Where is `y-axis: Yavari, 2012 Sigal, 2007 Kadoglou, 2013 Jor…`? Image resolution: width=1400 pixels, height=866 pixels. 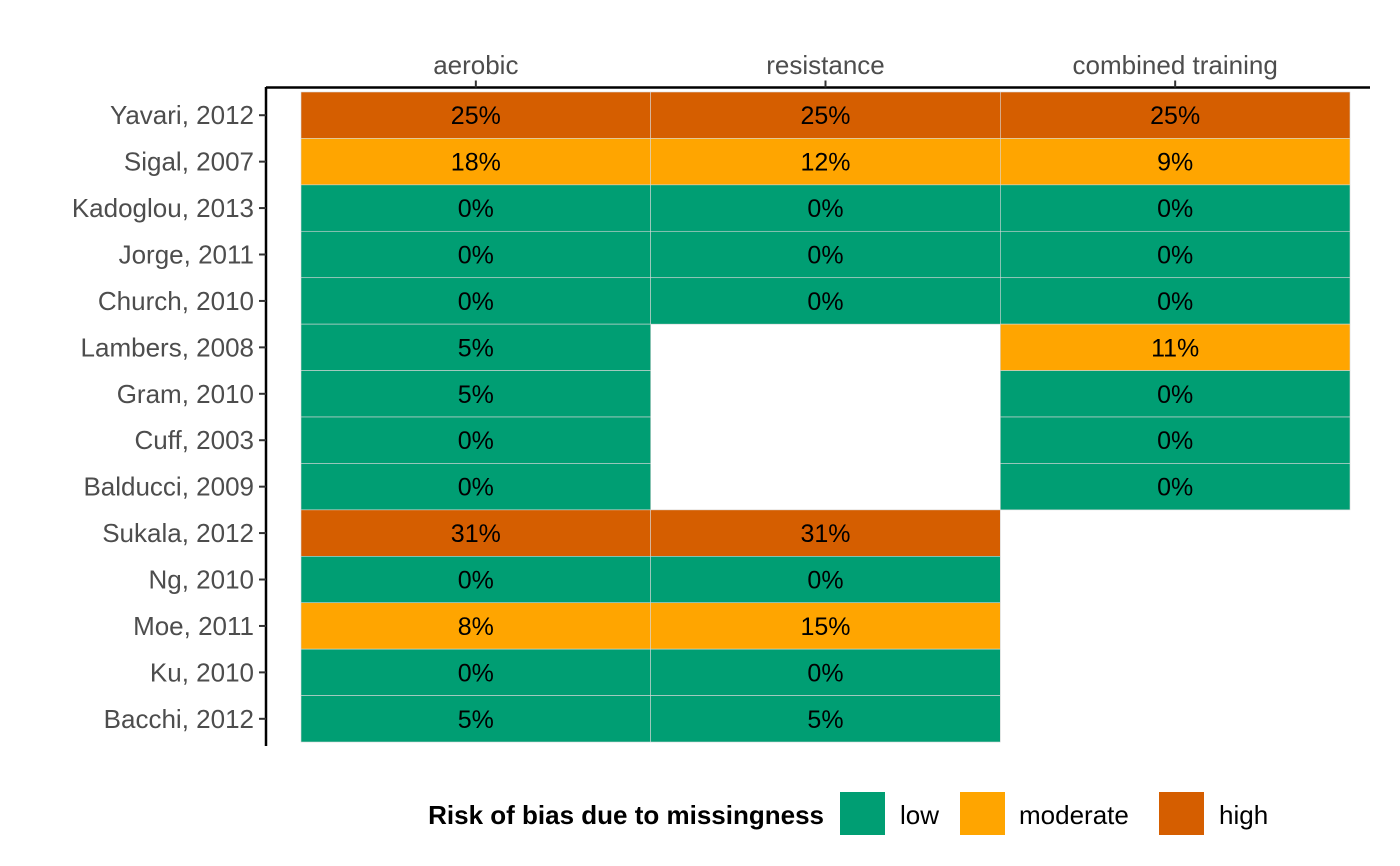
y-axis: Yavari, 2012 Sigal, 2007 Kadoglou, 2013 Jor… is located at coordinates (170, 416).